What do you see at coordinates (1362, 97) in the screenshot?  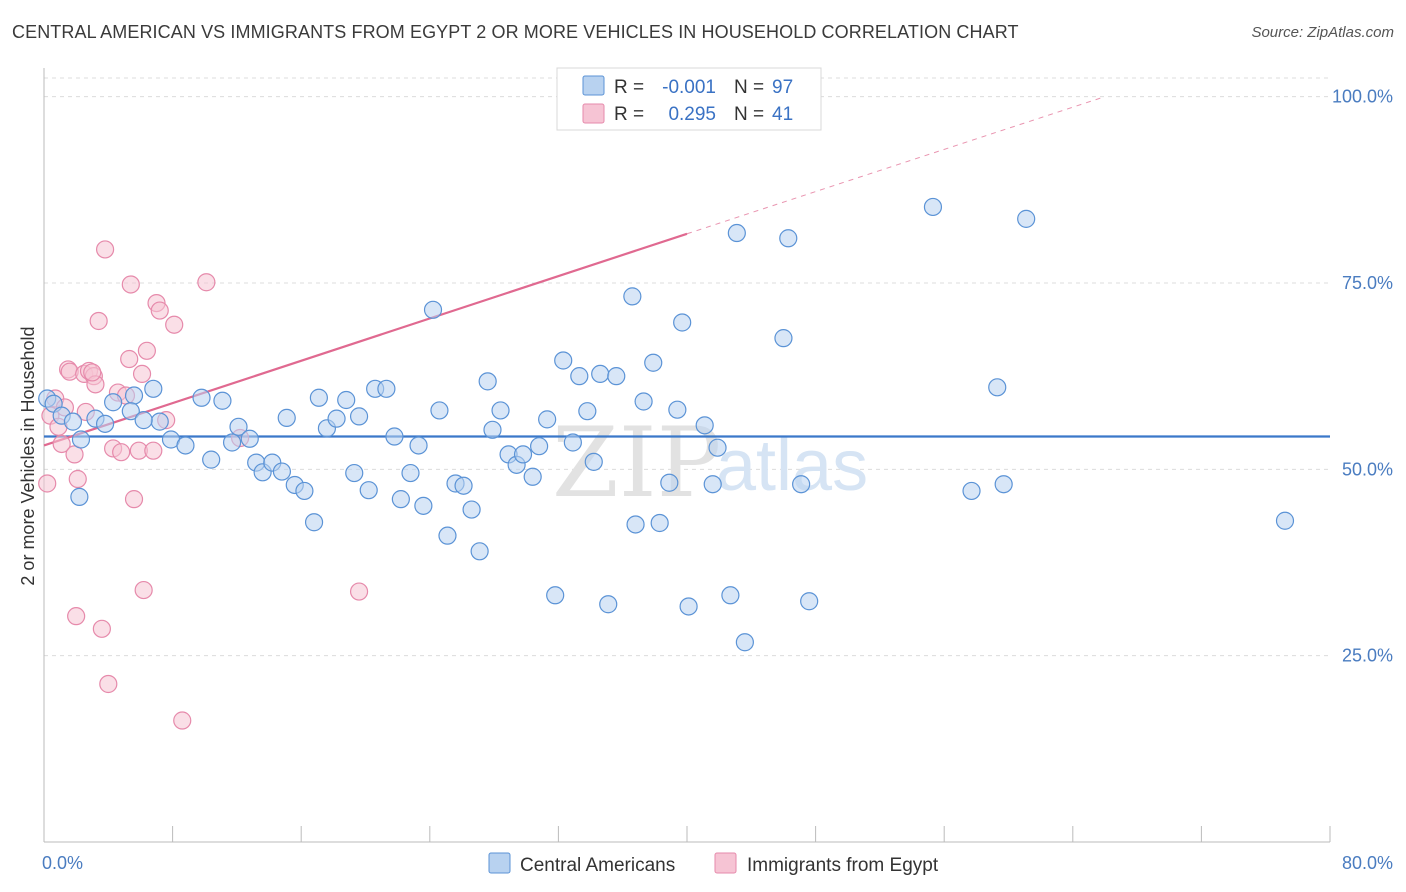 I see `y-tick-label: 100.0%` at bounding box center [1362, 97].